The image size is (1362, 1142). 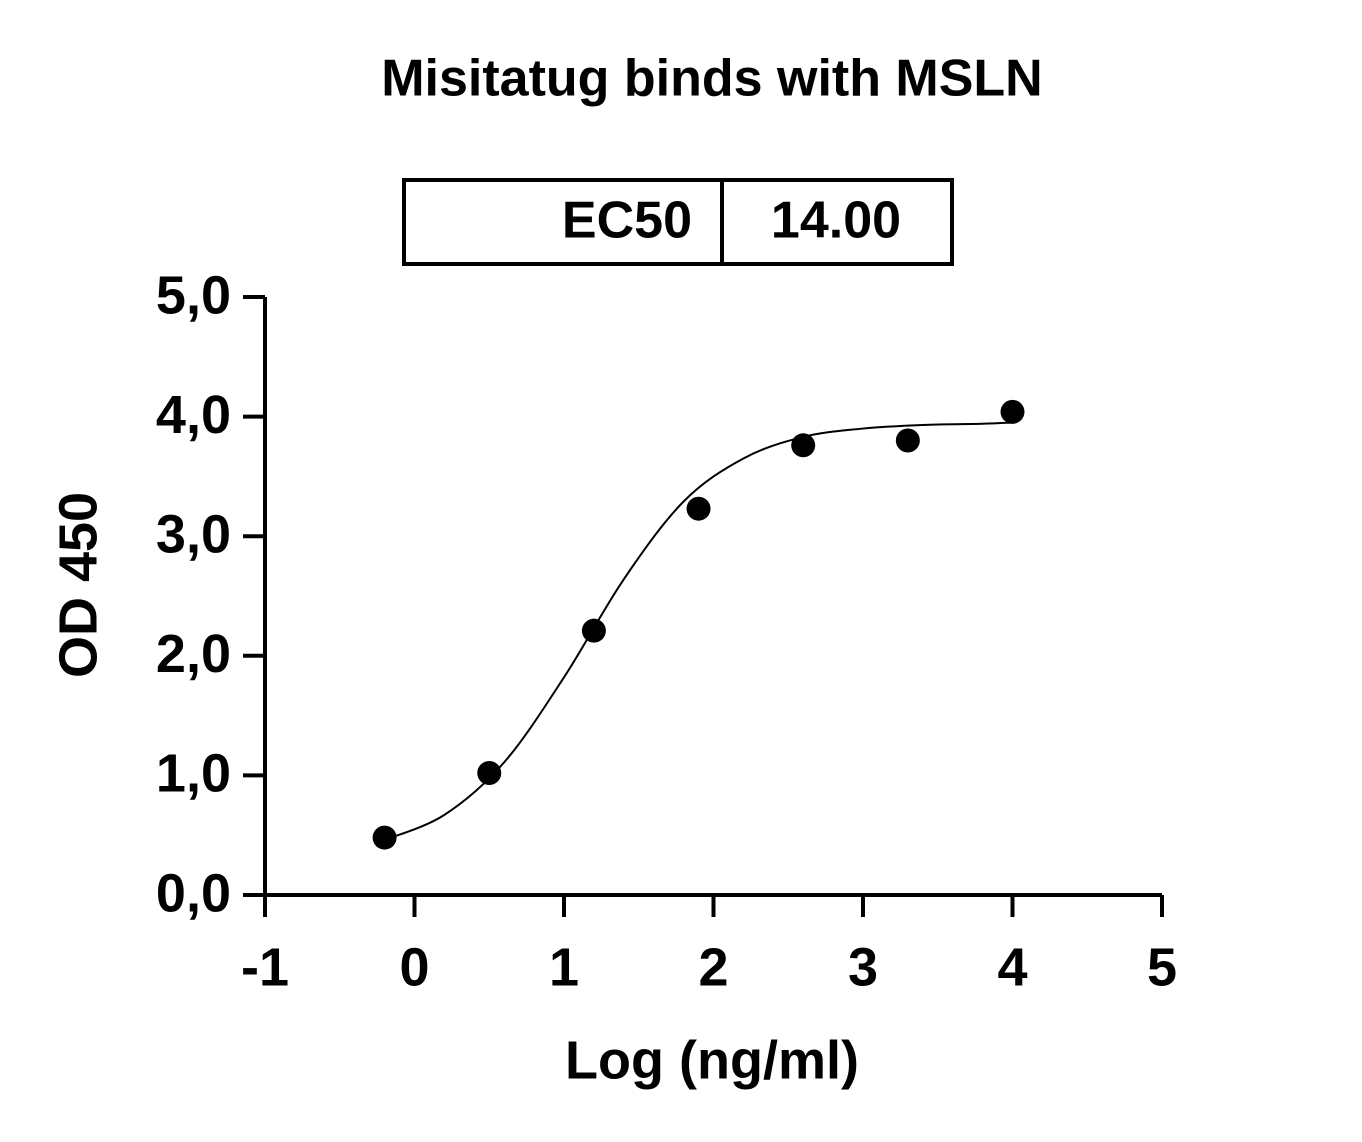 I want to click on x-tick-label: -1, so click(x=265, y=967).